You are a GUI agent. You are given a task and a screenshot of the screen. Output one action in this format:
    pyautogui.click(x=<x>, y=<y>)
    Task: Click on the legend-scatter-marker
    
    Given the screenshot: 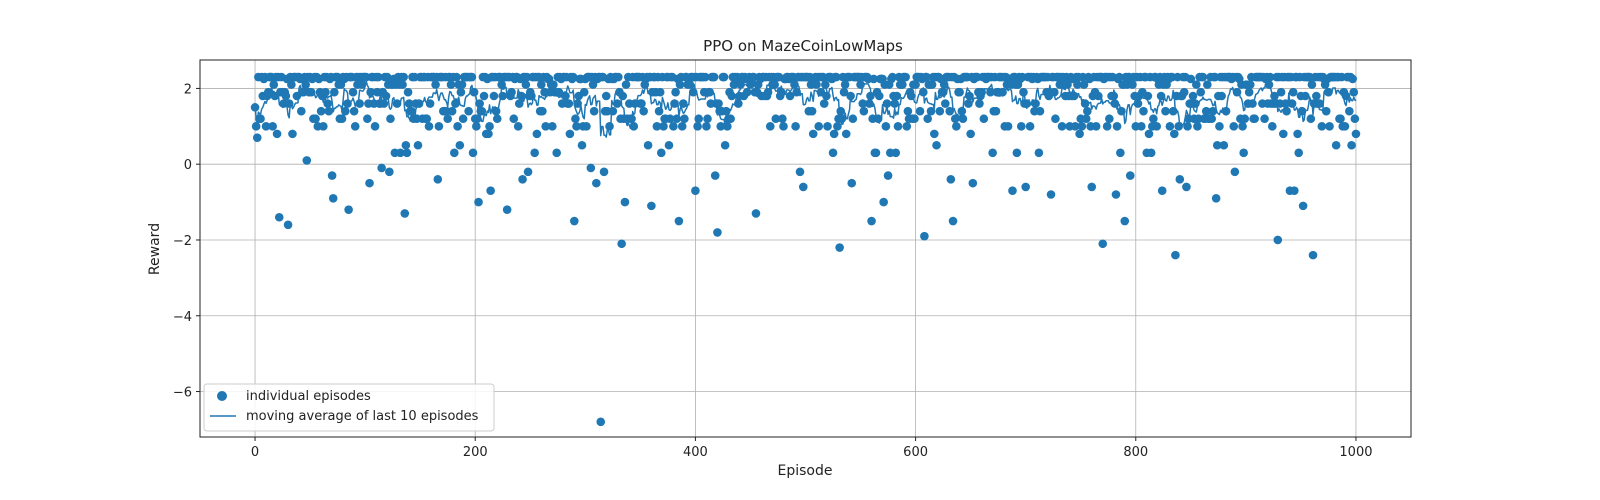 What is the action you would take?
    pyautogui.click(x=222, y=396)
    